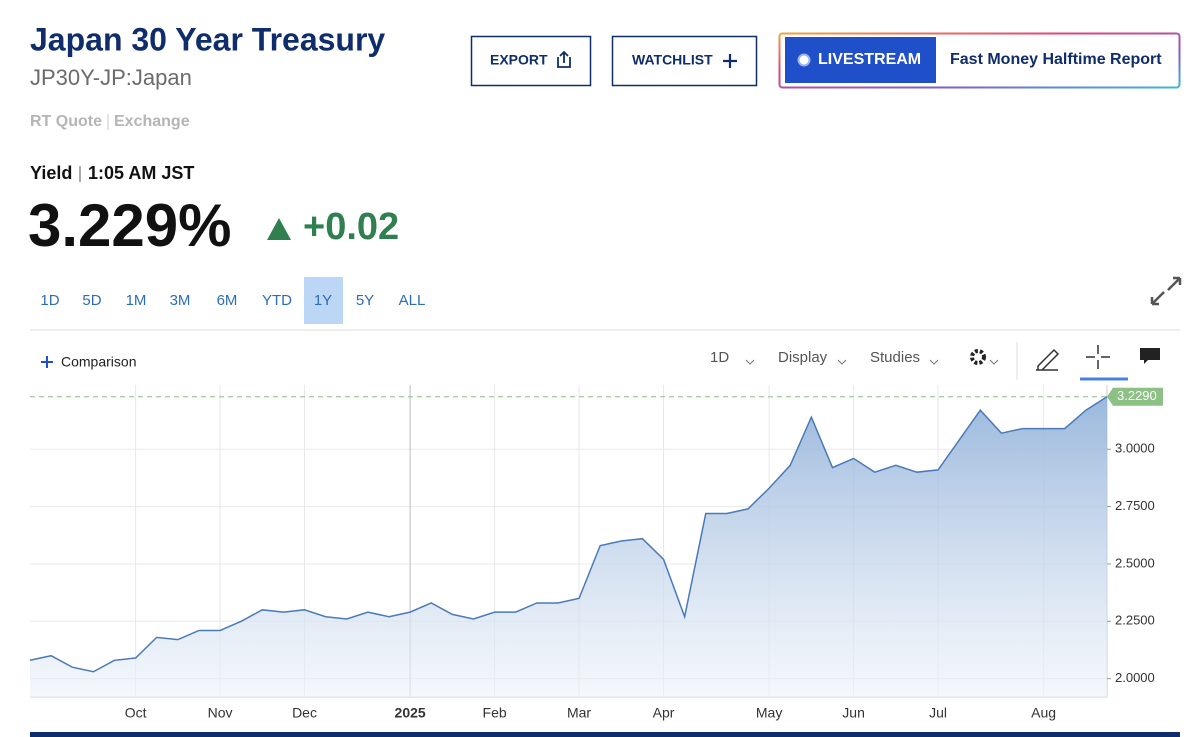 The height and width of the screenshot is (737, 1200). I want to click on draw-tool, so click(1048, 359).